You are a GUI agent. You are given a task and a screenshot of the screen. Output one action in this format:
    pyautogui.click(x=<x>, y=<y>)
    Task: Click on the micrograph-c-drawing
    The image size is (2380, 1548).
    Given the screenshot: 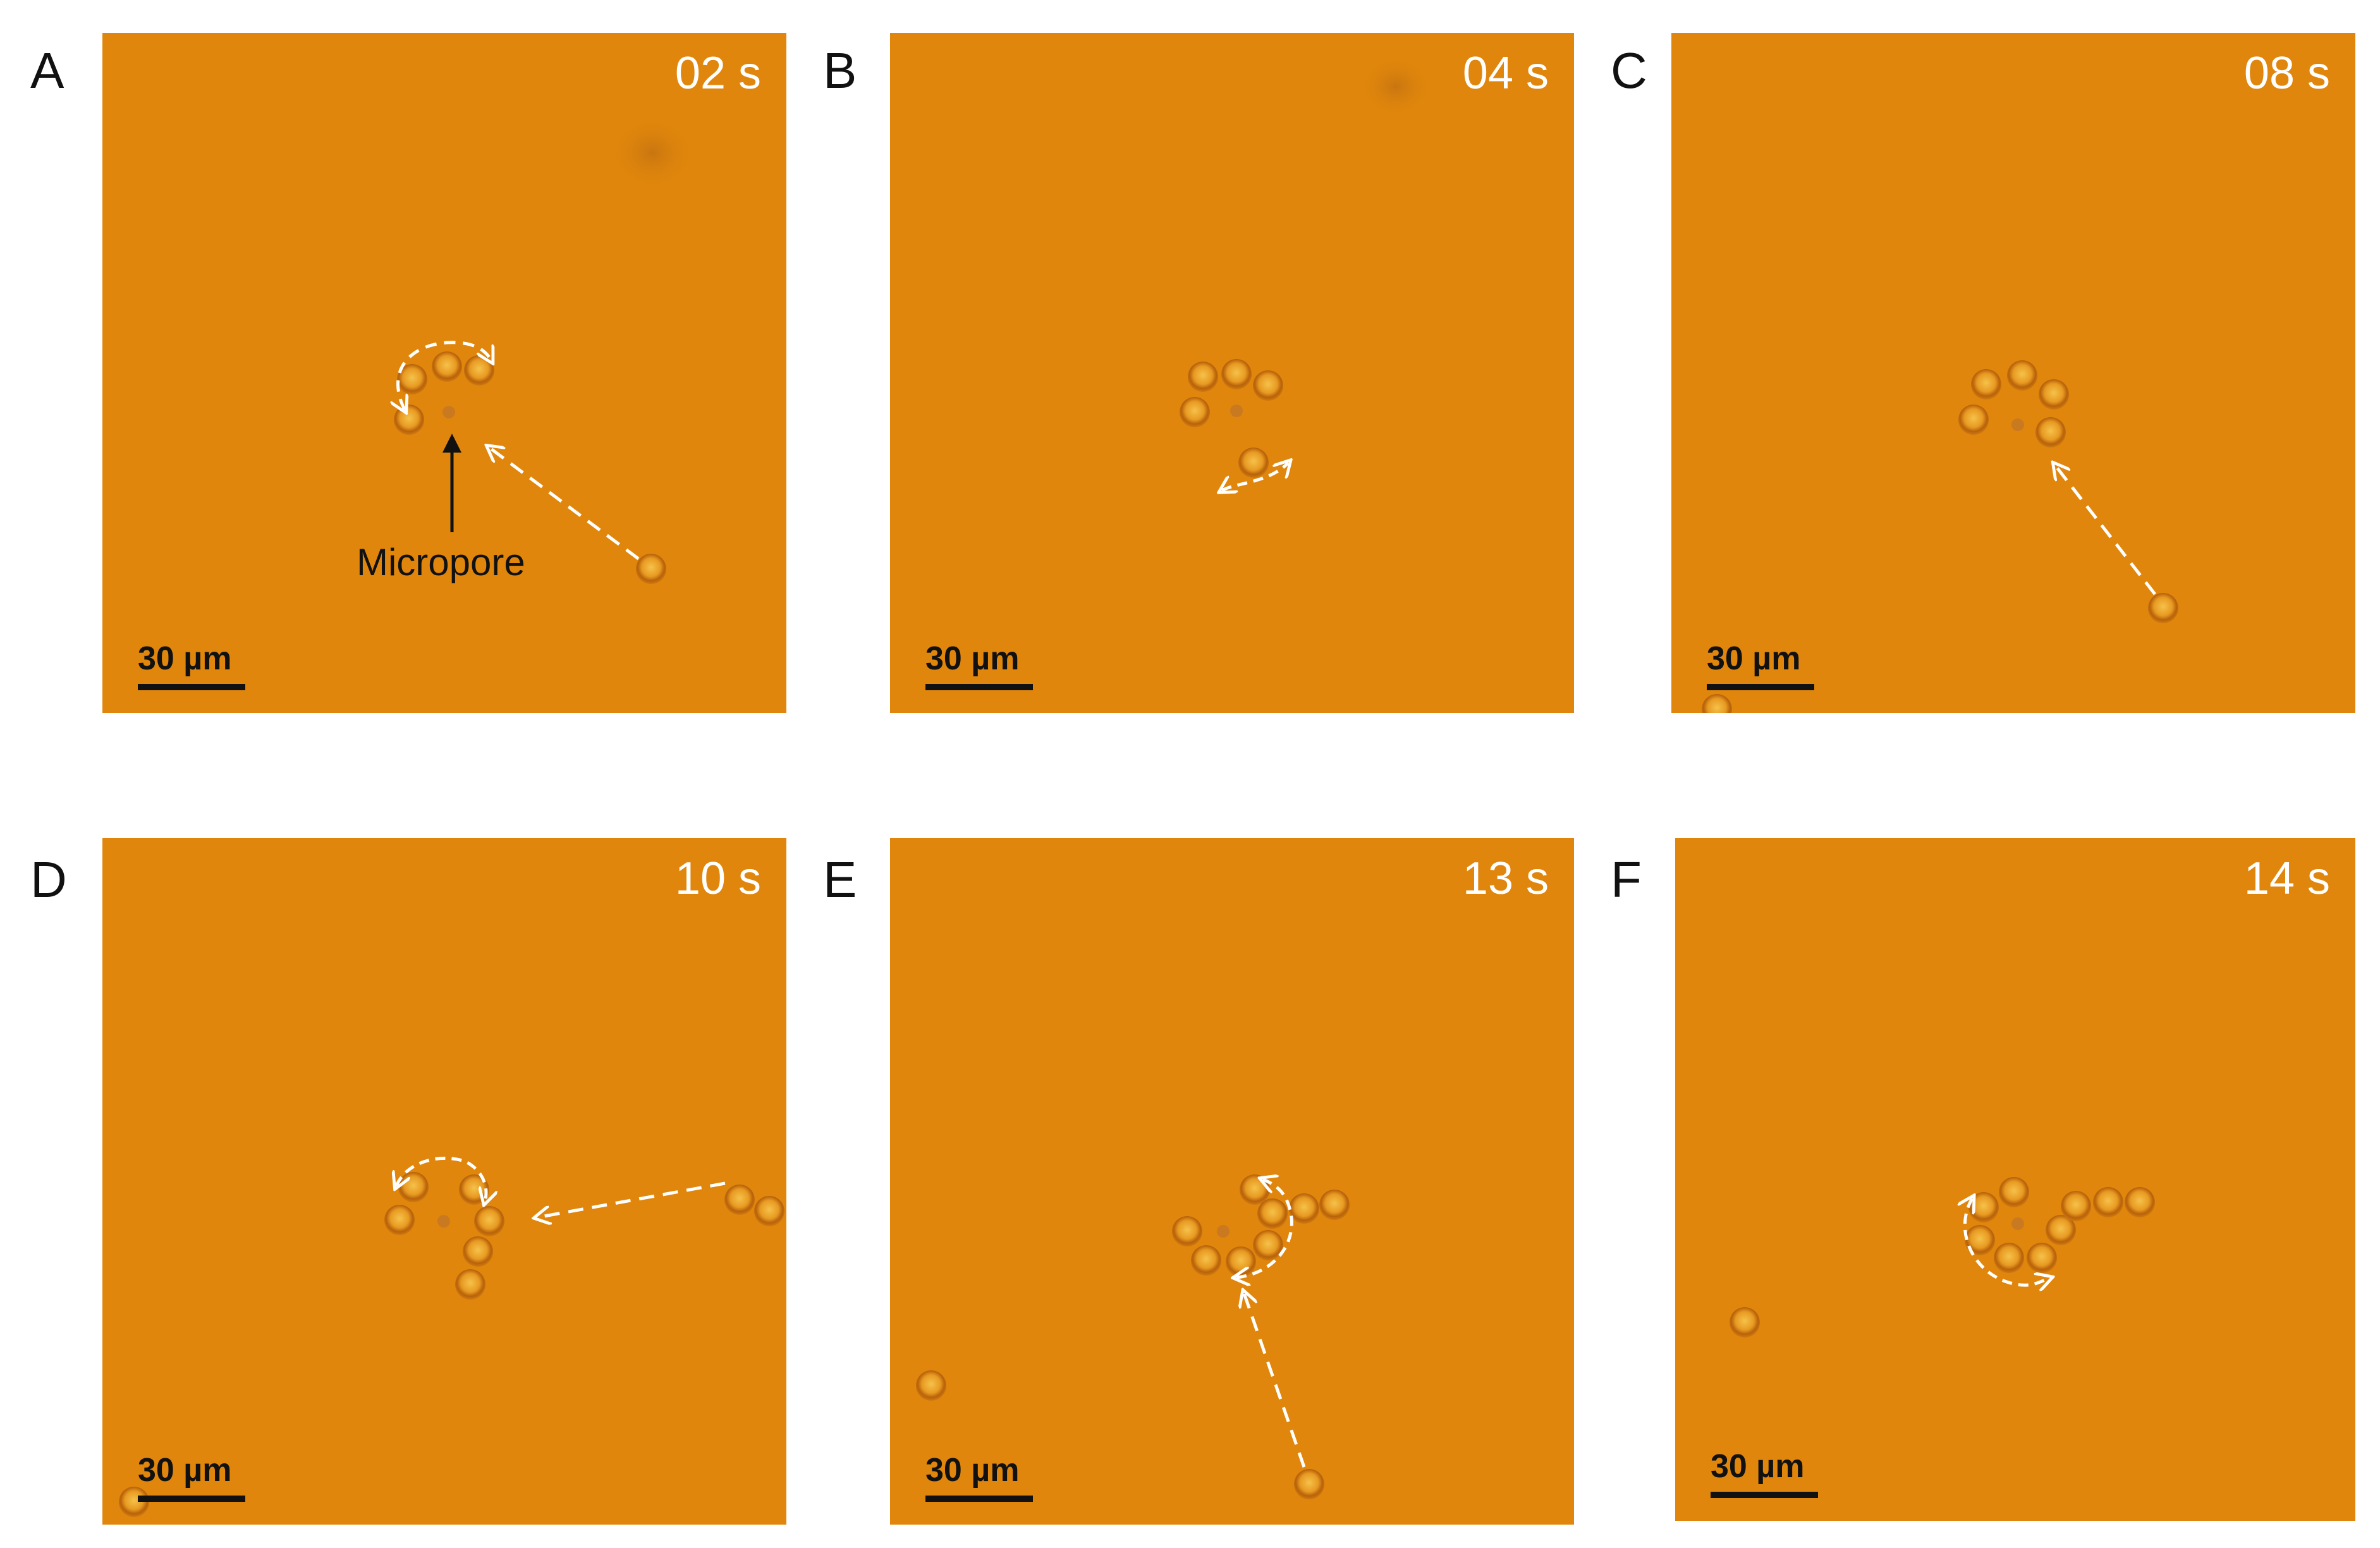 What is the action you would take?
    pyautogui.click(x=1940, y=536)
    